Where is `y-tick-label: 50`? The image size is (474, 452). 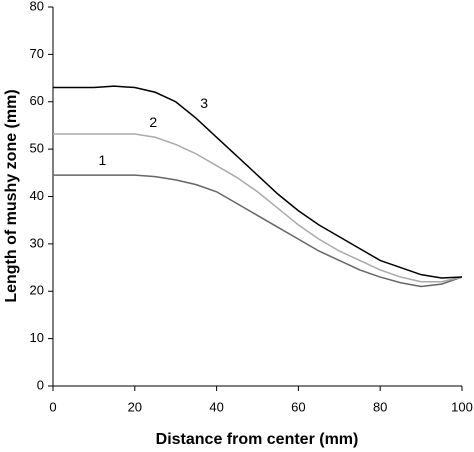
y-tick-label: 50 is located at coordinates (37, 148).